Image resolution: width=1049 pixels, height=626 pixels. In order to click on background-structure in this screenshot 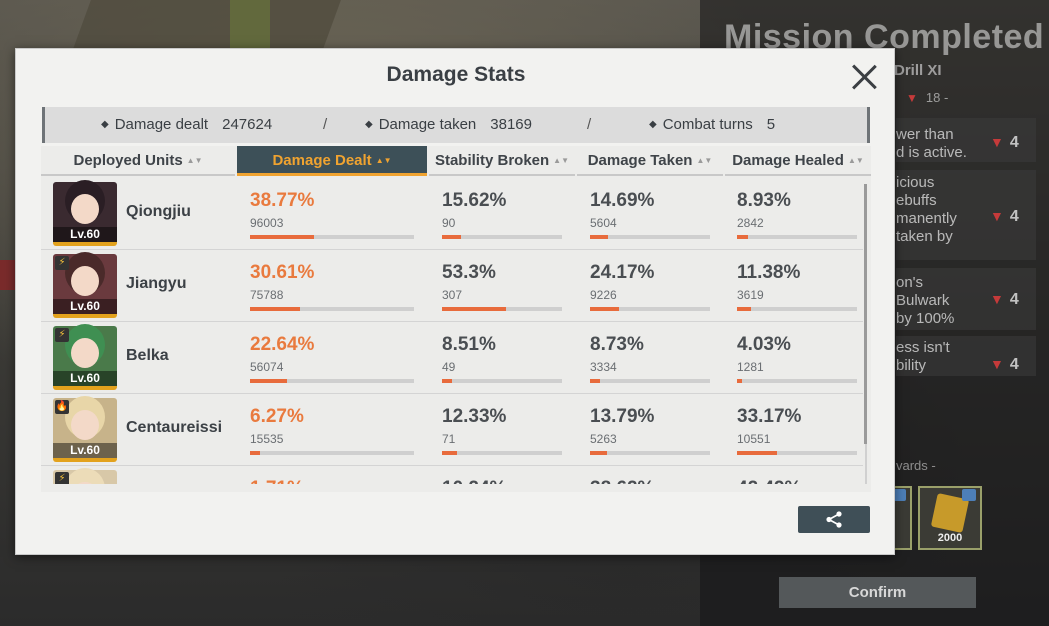, I will do `click(8, 275)`.